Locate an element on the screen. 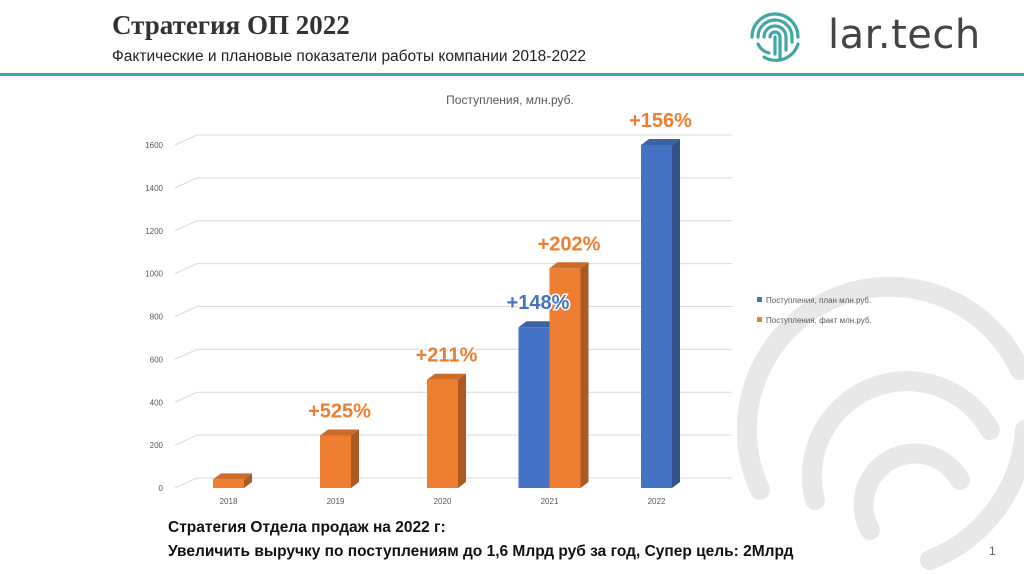 The width and height of the screenshot is (1024, 574). growth-label: +202% is located at coordinates (569, 244).